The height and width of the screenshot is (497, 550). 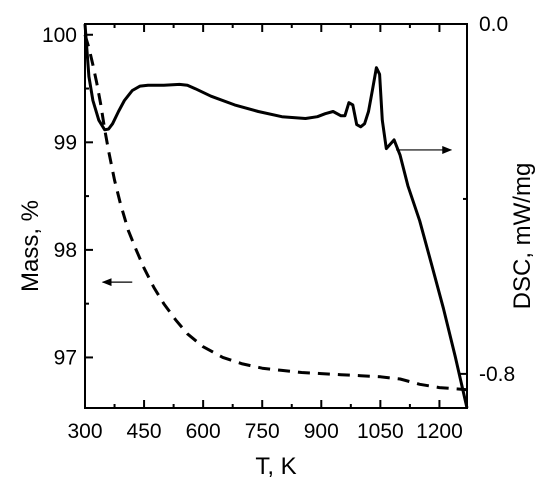 What do you see at coordinates (144, 431) in the screenshot?
I see `x-tick-label: 450` at bounding box center [144, 431].